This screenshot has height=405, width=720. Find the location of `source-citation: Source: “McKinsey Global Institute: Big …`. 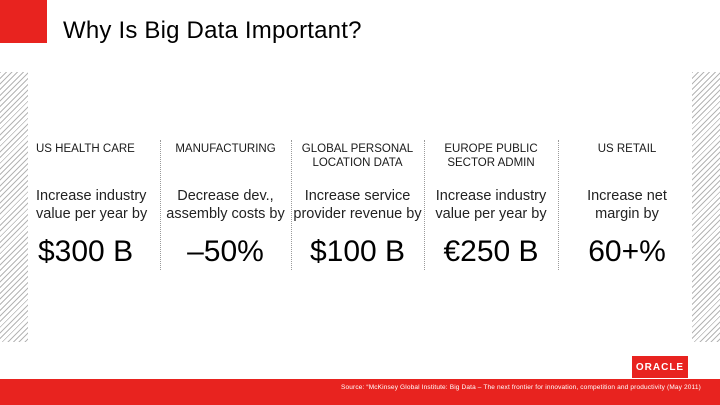

source-citation: Source: “McKinsey Global Institute: Big … is located at coordinates (521, 387).